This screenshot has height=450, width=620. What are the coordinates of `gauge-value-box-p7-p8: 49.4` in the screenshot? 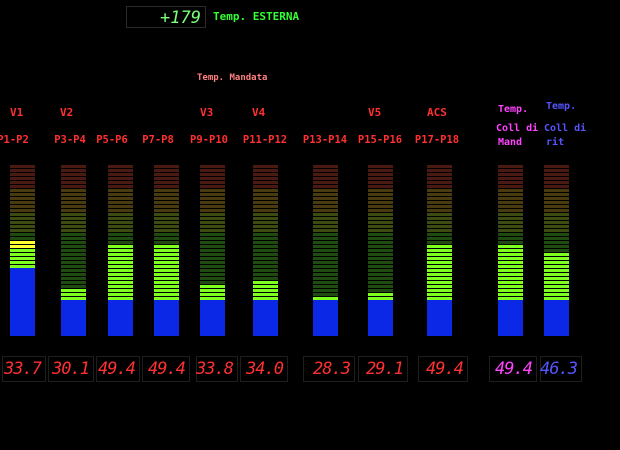 It's located at (166, 369).